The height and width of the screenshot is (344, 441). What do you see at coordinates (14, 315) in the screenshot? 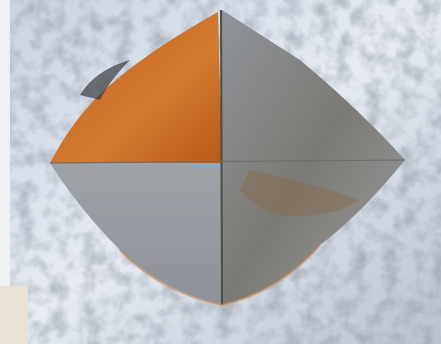
I see `corner-patch` at bounding box center [14, 315].